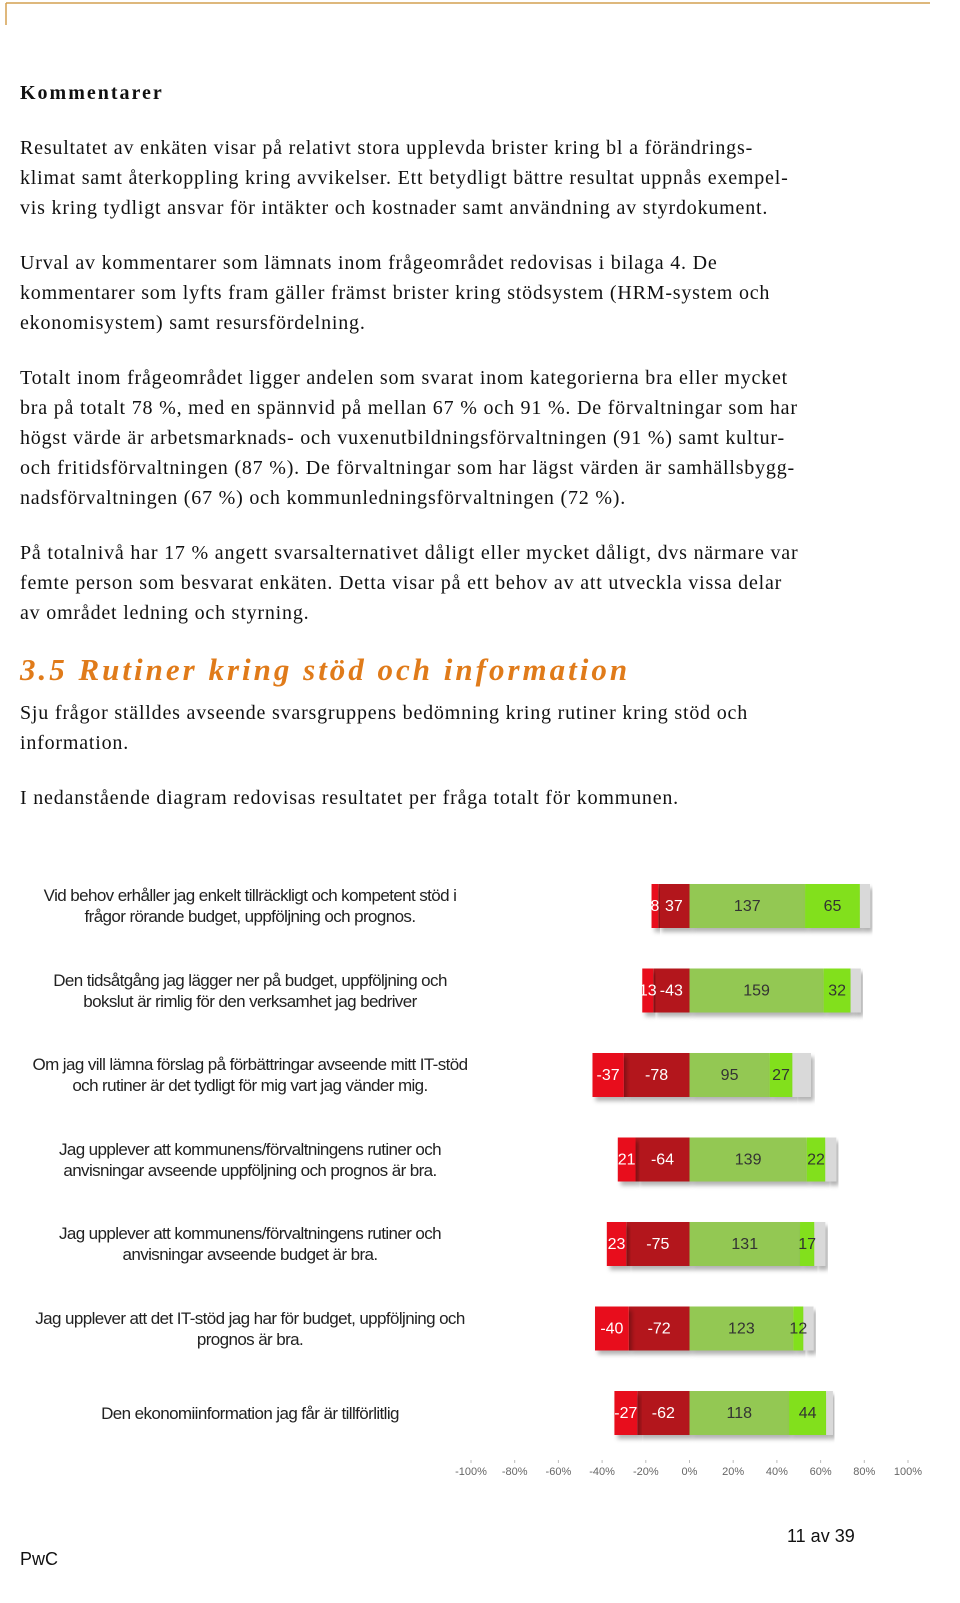 The width and height of the screenshot is (960, 1603). Describe the element at coordinates (193, 323) in the screenshot. I see `paragraph-line: ekonomisystem) samt resursfördelning.` at that location.